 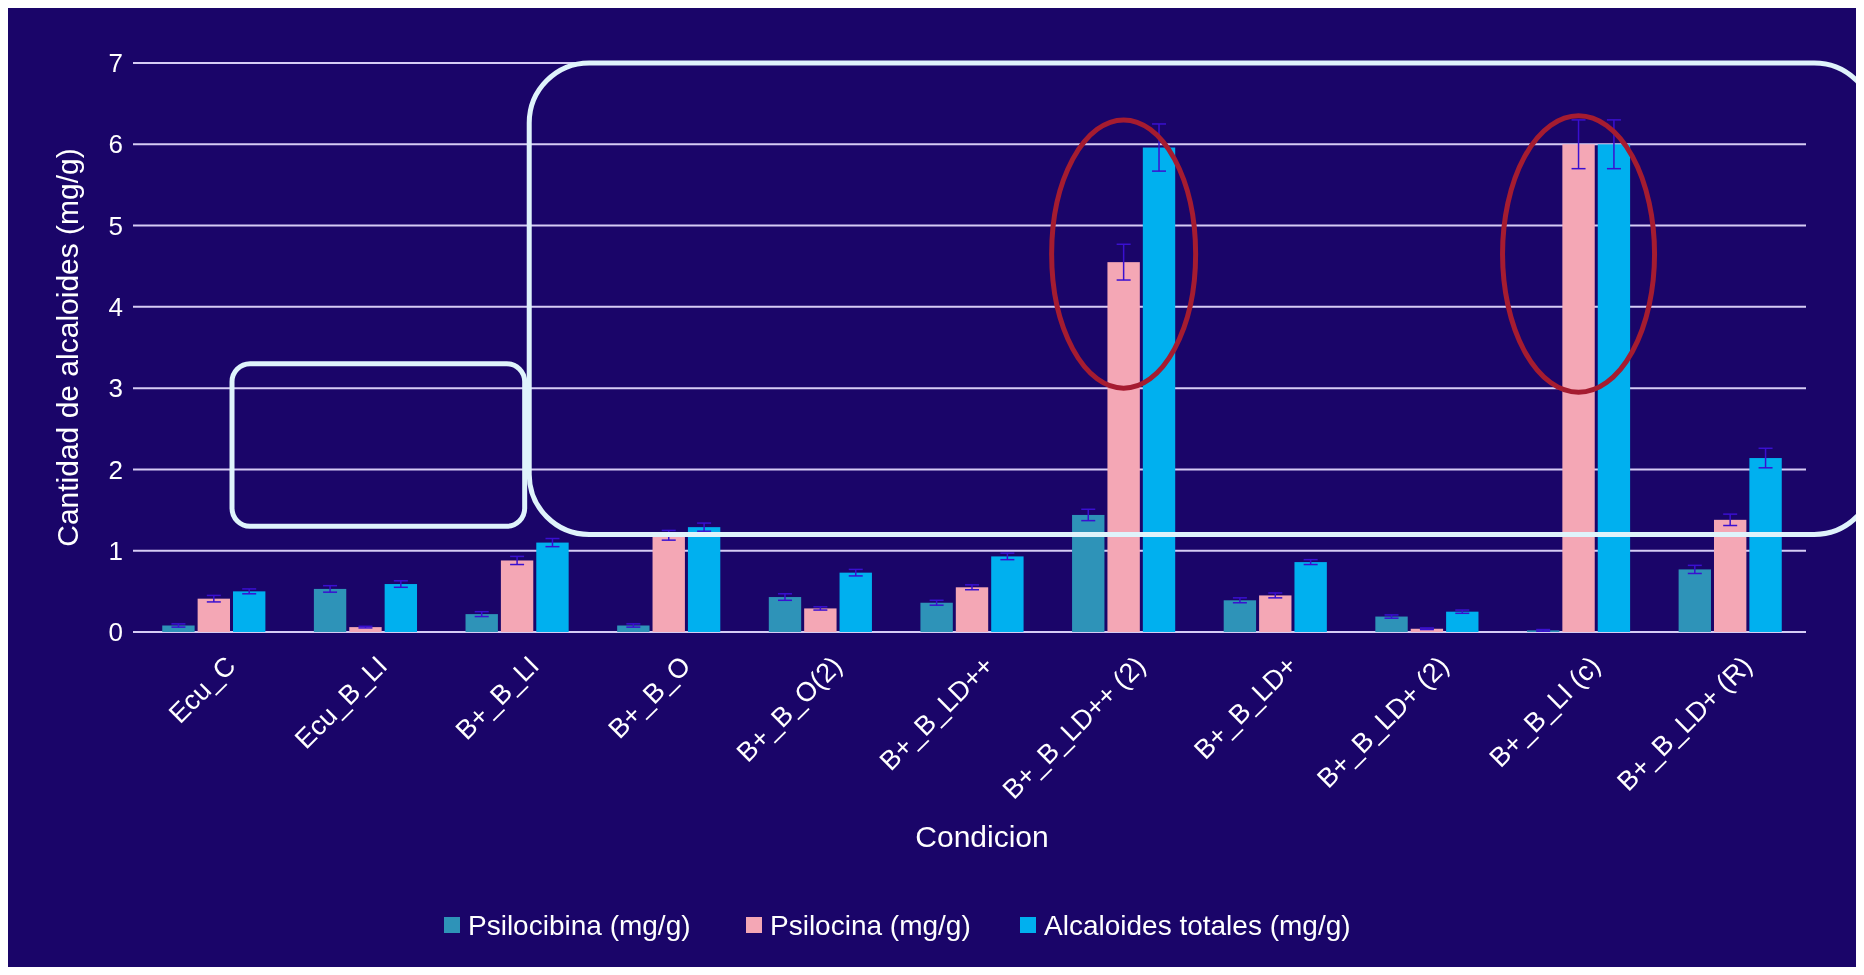 What do you see at coordinates (1197, 925) in the screenshot?
I see `legend-label: Alcaloides totales (mg/g)` at bounding box center [1197, 925].